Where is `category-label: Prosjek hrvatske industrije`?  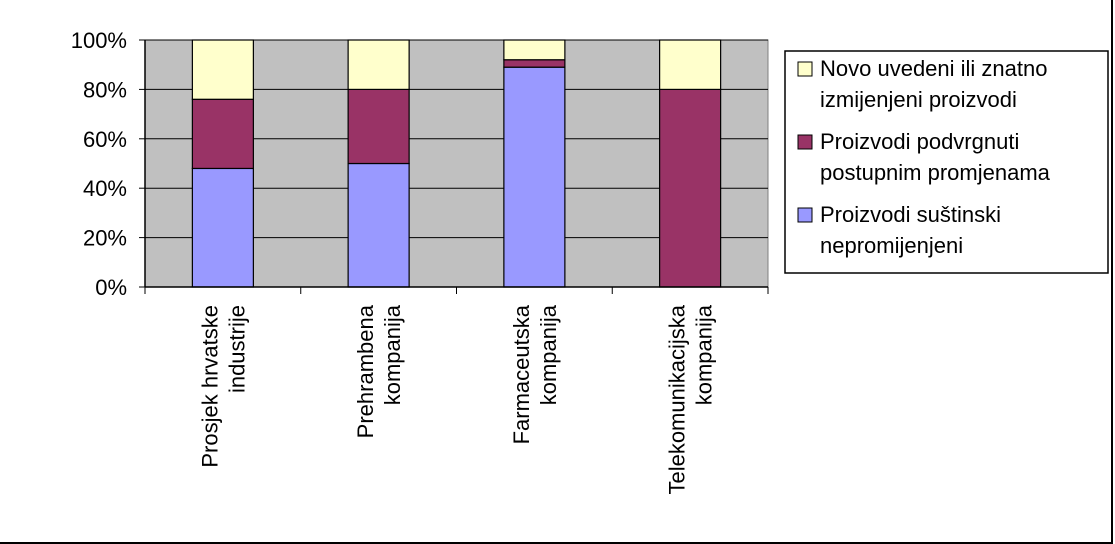 category-label: Prosjek hrvatske industrije is located at coordinates (223, 386).